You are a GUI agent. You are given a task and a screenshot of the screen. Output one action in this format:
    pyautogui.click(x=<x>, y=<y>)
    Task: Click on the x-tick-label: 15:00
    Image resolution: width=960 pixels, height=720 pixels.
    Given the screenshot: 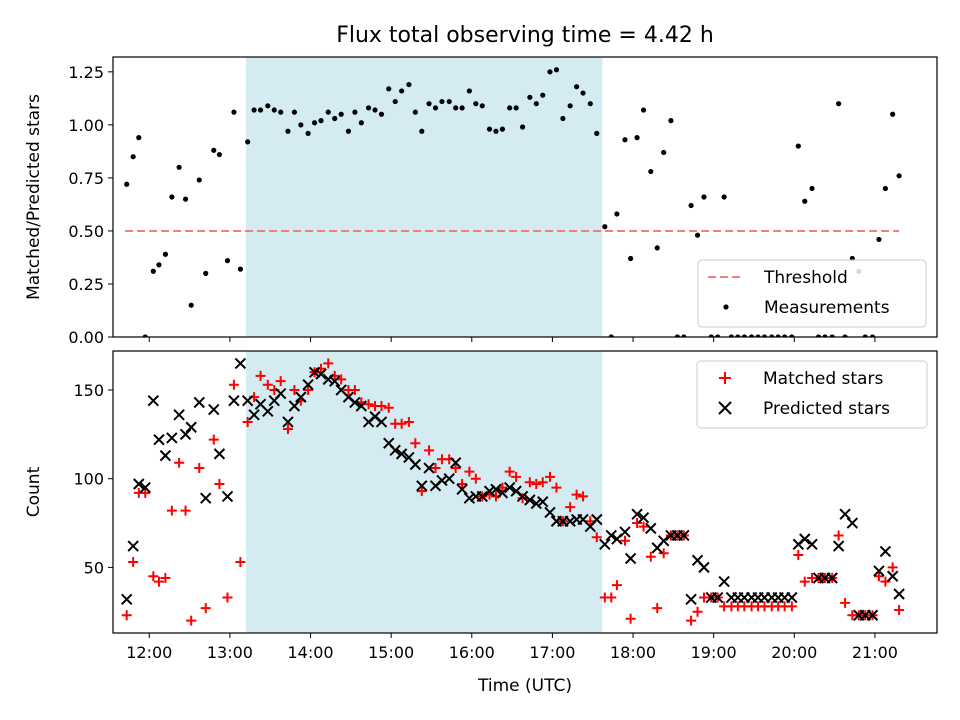 What is the action you would take?
    pyautogui.click(x=391, y=652)
    